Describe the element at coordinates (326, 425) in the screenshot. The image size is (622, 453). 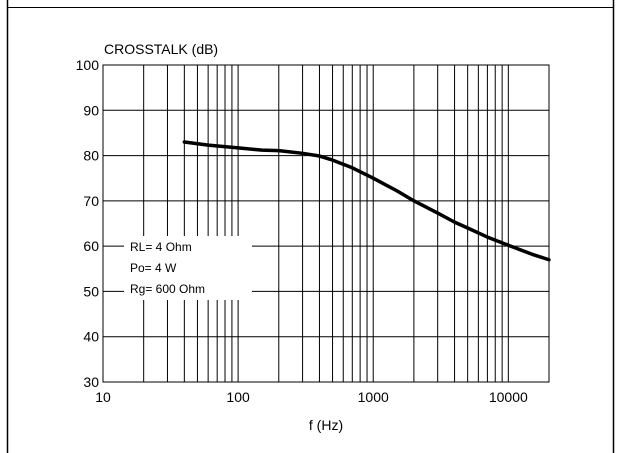
I see `x-axis-title: f (Hz)` at that location.